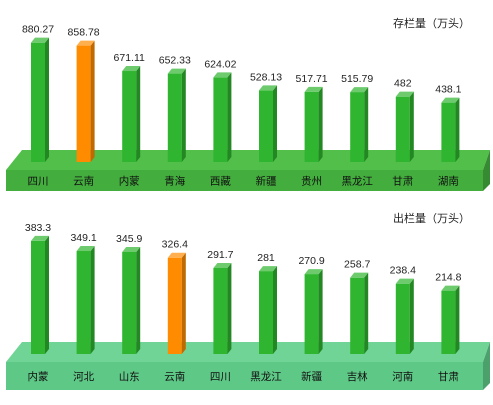 This screenshot has width=493, height=405. Describe the element at coordinates (431, 218) in the screenshot. I see `chart-title: 出栏量（万头）` at that location.